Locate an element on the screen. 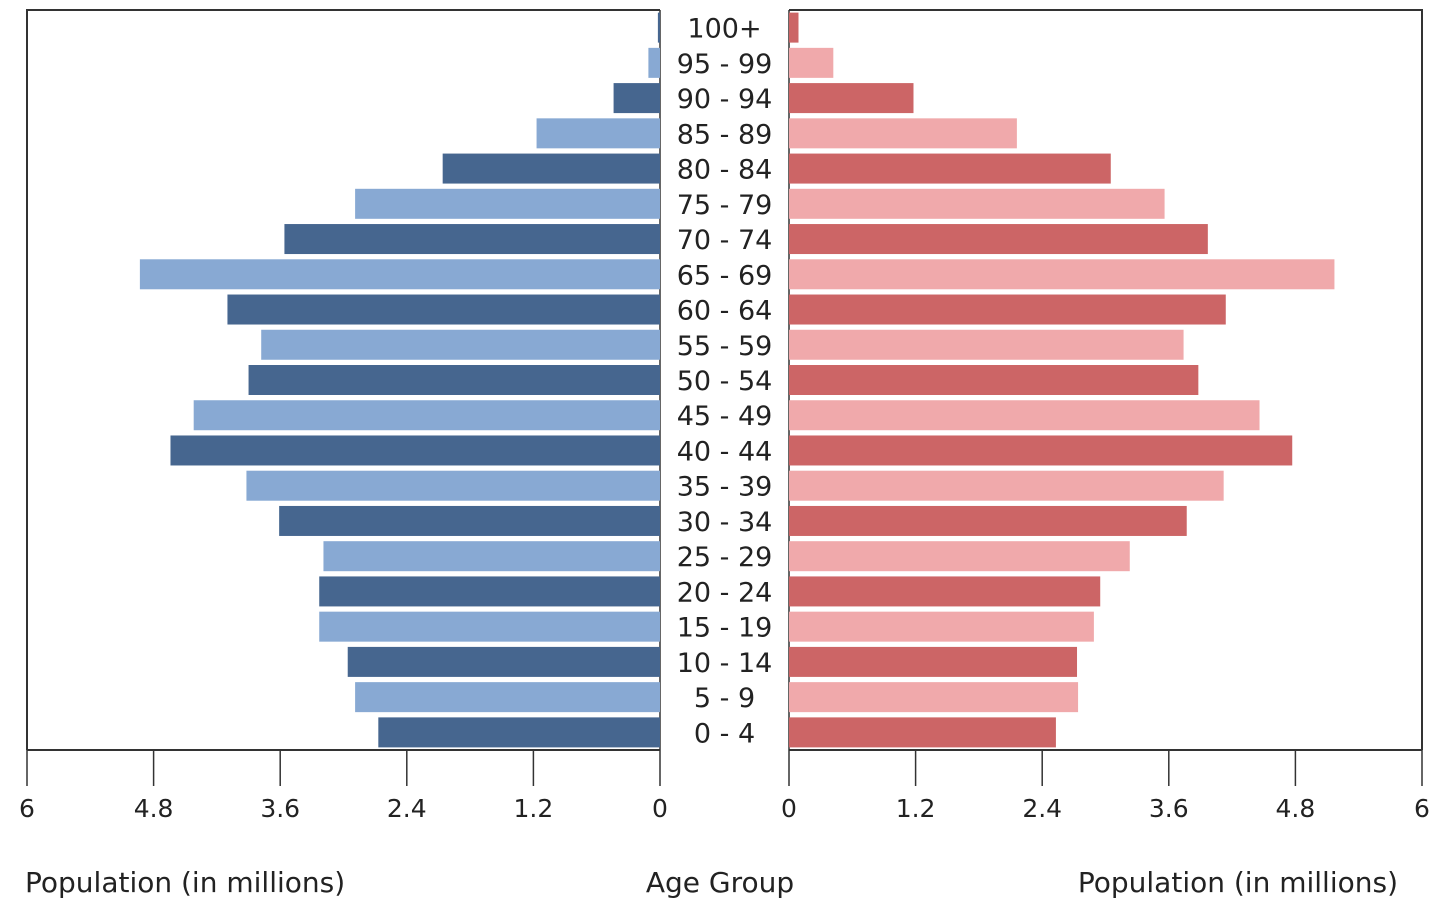 The width and height of the screenshot is (1440, 918). age-group-label: 90 - 94 is located at coordinates (725, 99).